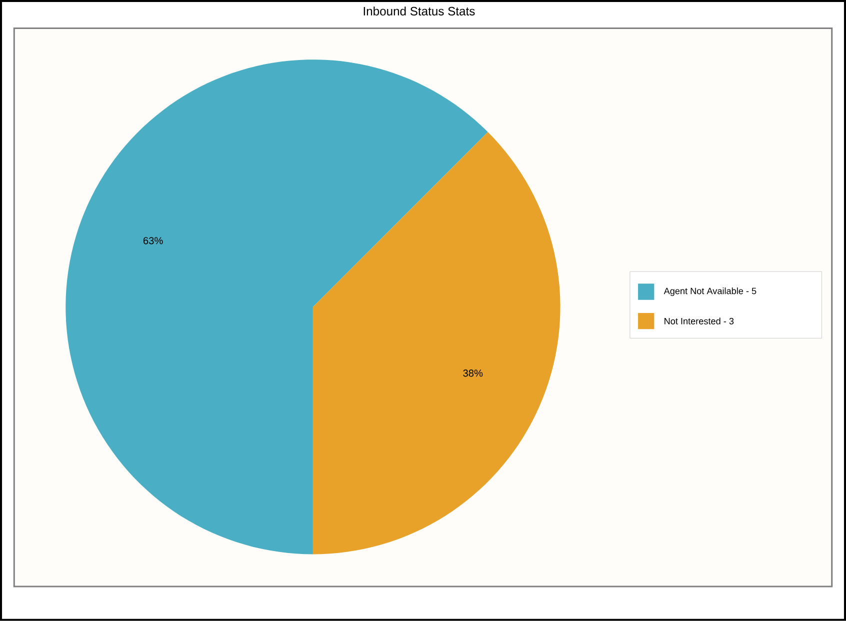 This screenshot has width=846, height=621. I want to click on data-label: 38%, so click(473, 373).